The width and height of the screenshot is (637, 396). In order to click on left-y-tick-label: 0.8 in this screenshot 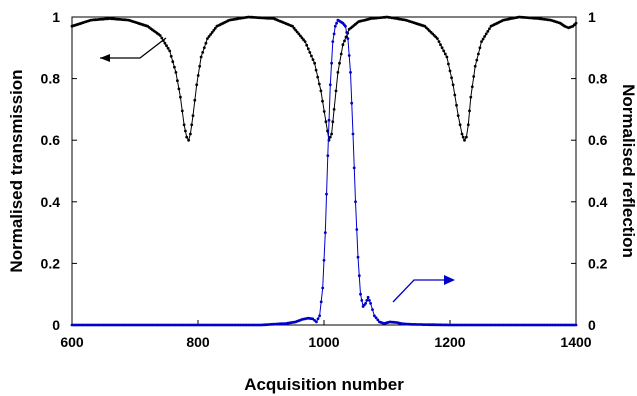, I will do `click(51, 79)`.